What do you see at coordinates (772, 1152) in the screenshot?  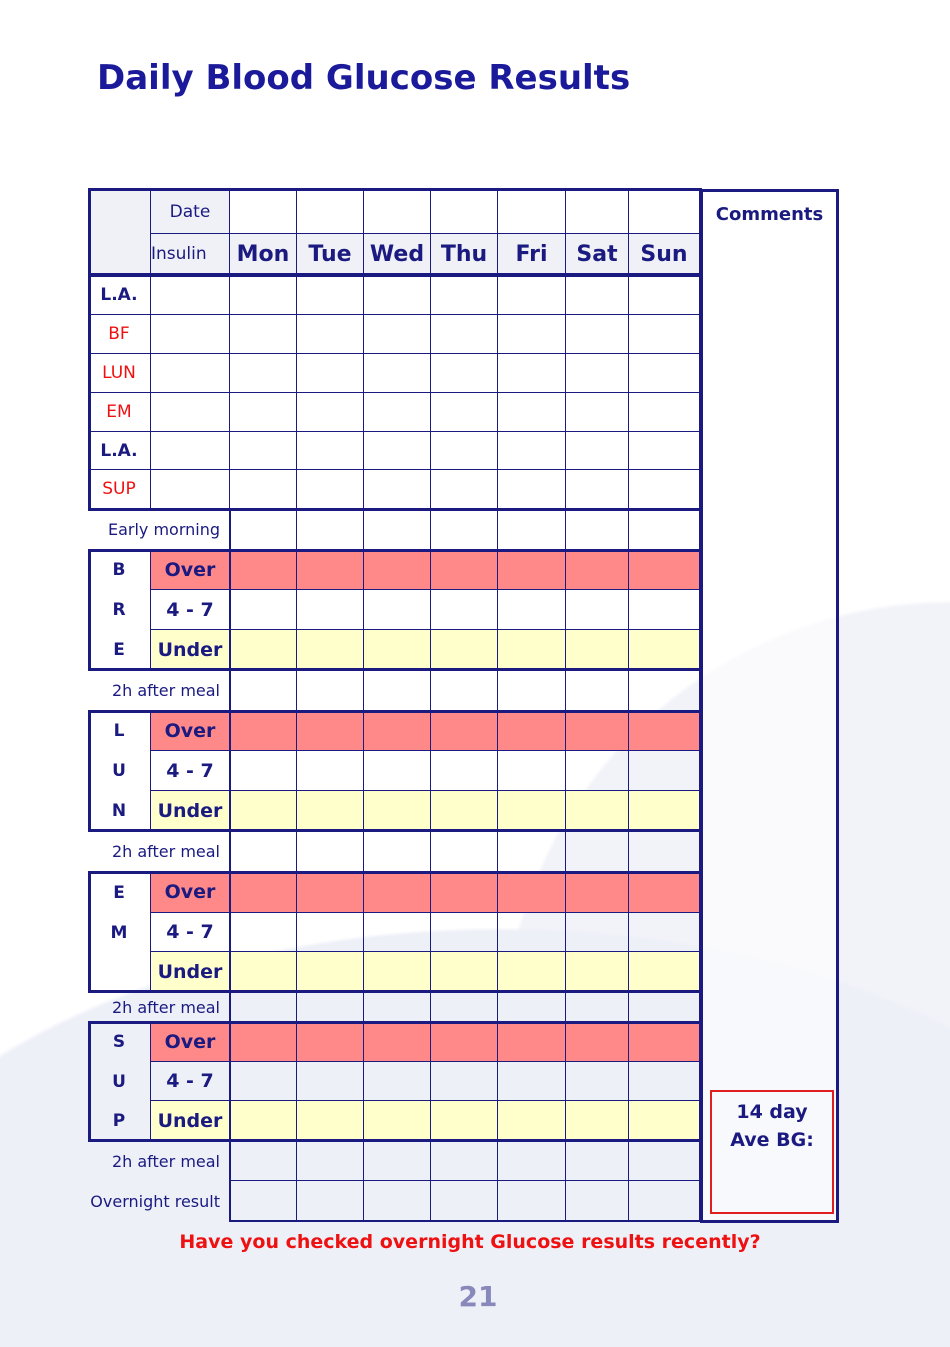 I see `ave-bg-box: 14 day Ave BG:` at bounding box center [772, 1152].